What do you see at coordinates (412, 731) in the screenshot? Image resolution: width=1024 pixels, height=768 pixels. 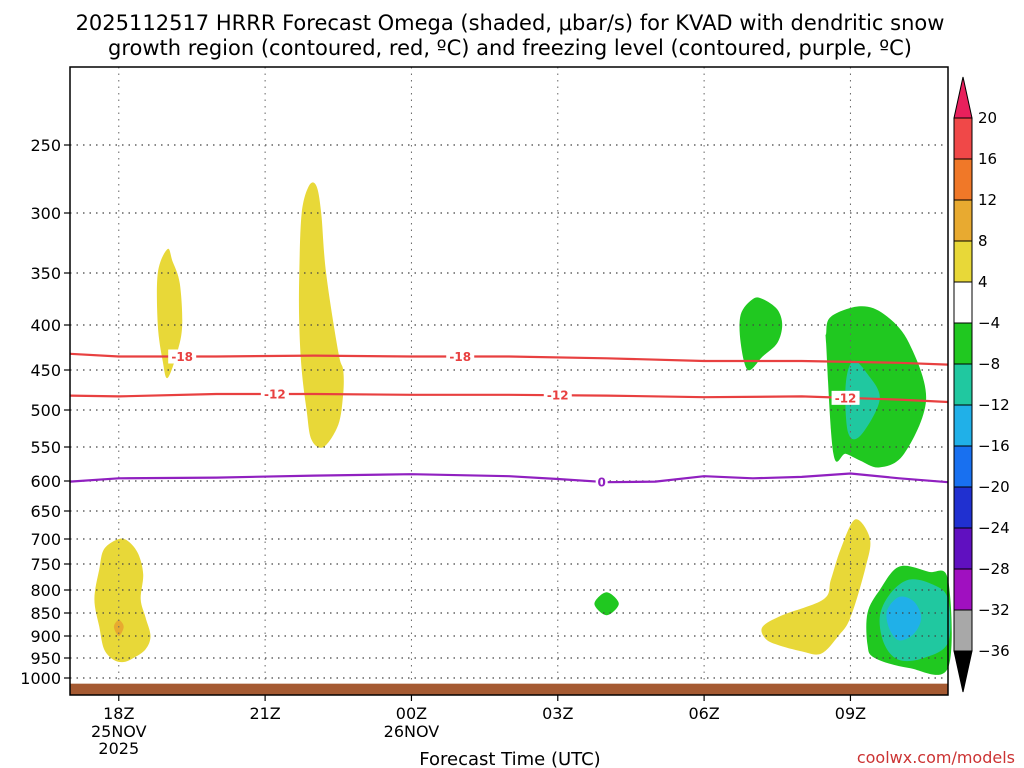 I see `x-tick-sublabel-00Z-0: 26NOV` at bounding box center [412, 731].